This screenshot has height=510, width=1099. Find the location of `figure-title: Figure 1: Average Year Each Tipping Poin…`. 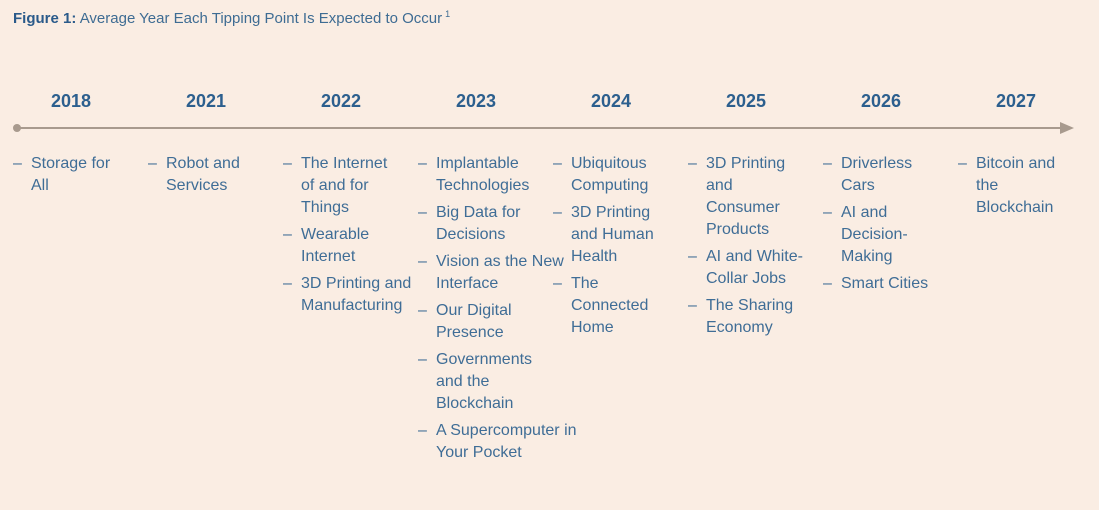

figure-title: Figure 1: Average Year Each Tipping Poin… is located at coordinates (231, 18).